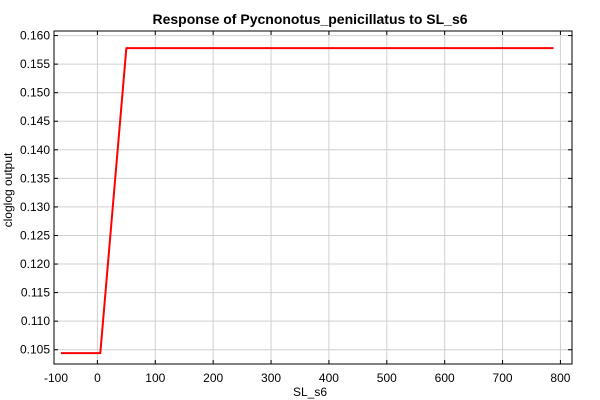 Image resolution: width=600 pixels, height=400 pixels. I want to click on y-tick-label: 0.155, so click(35, 64).